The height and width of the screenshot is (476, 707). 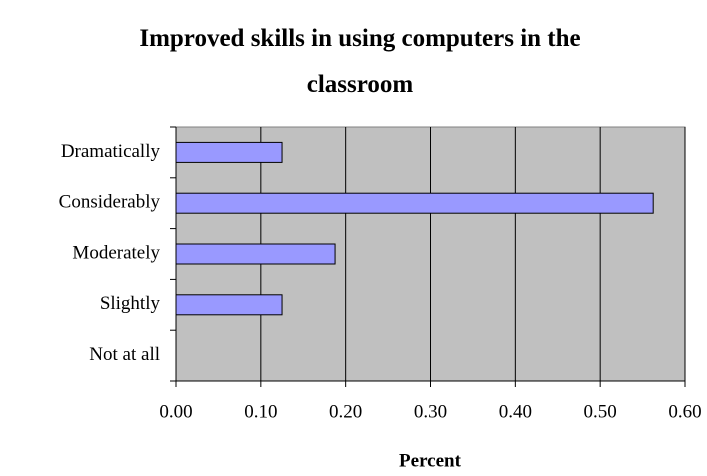 I want to click on y-tick-label: Slightly, so click(x=130, y=303).